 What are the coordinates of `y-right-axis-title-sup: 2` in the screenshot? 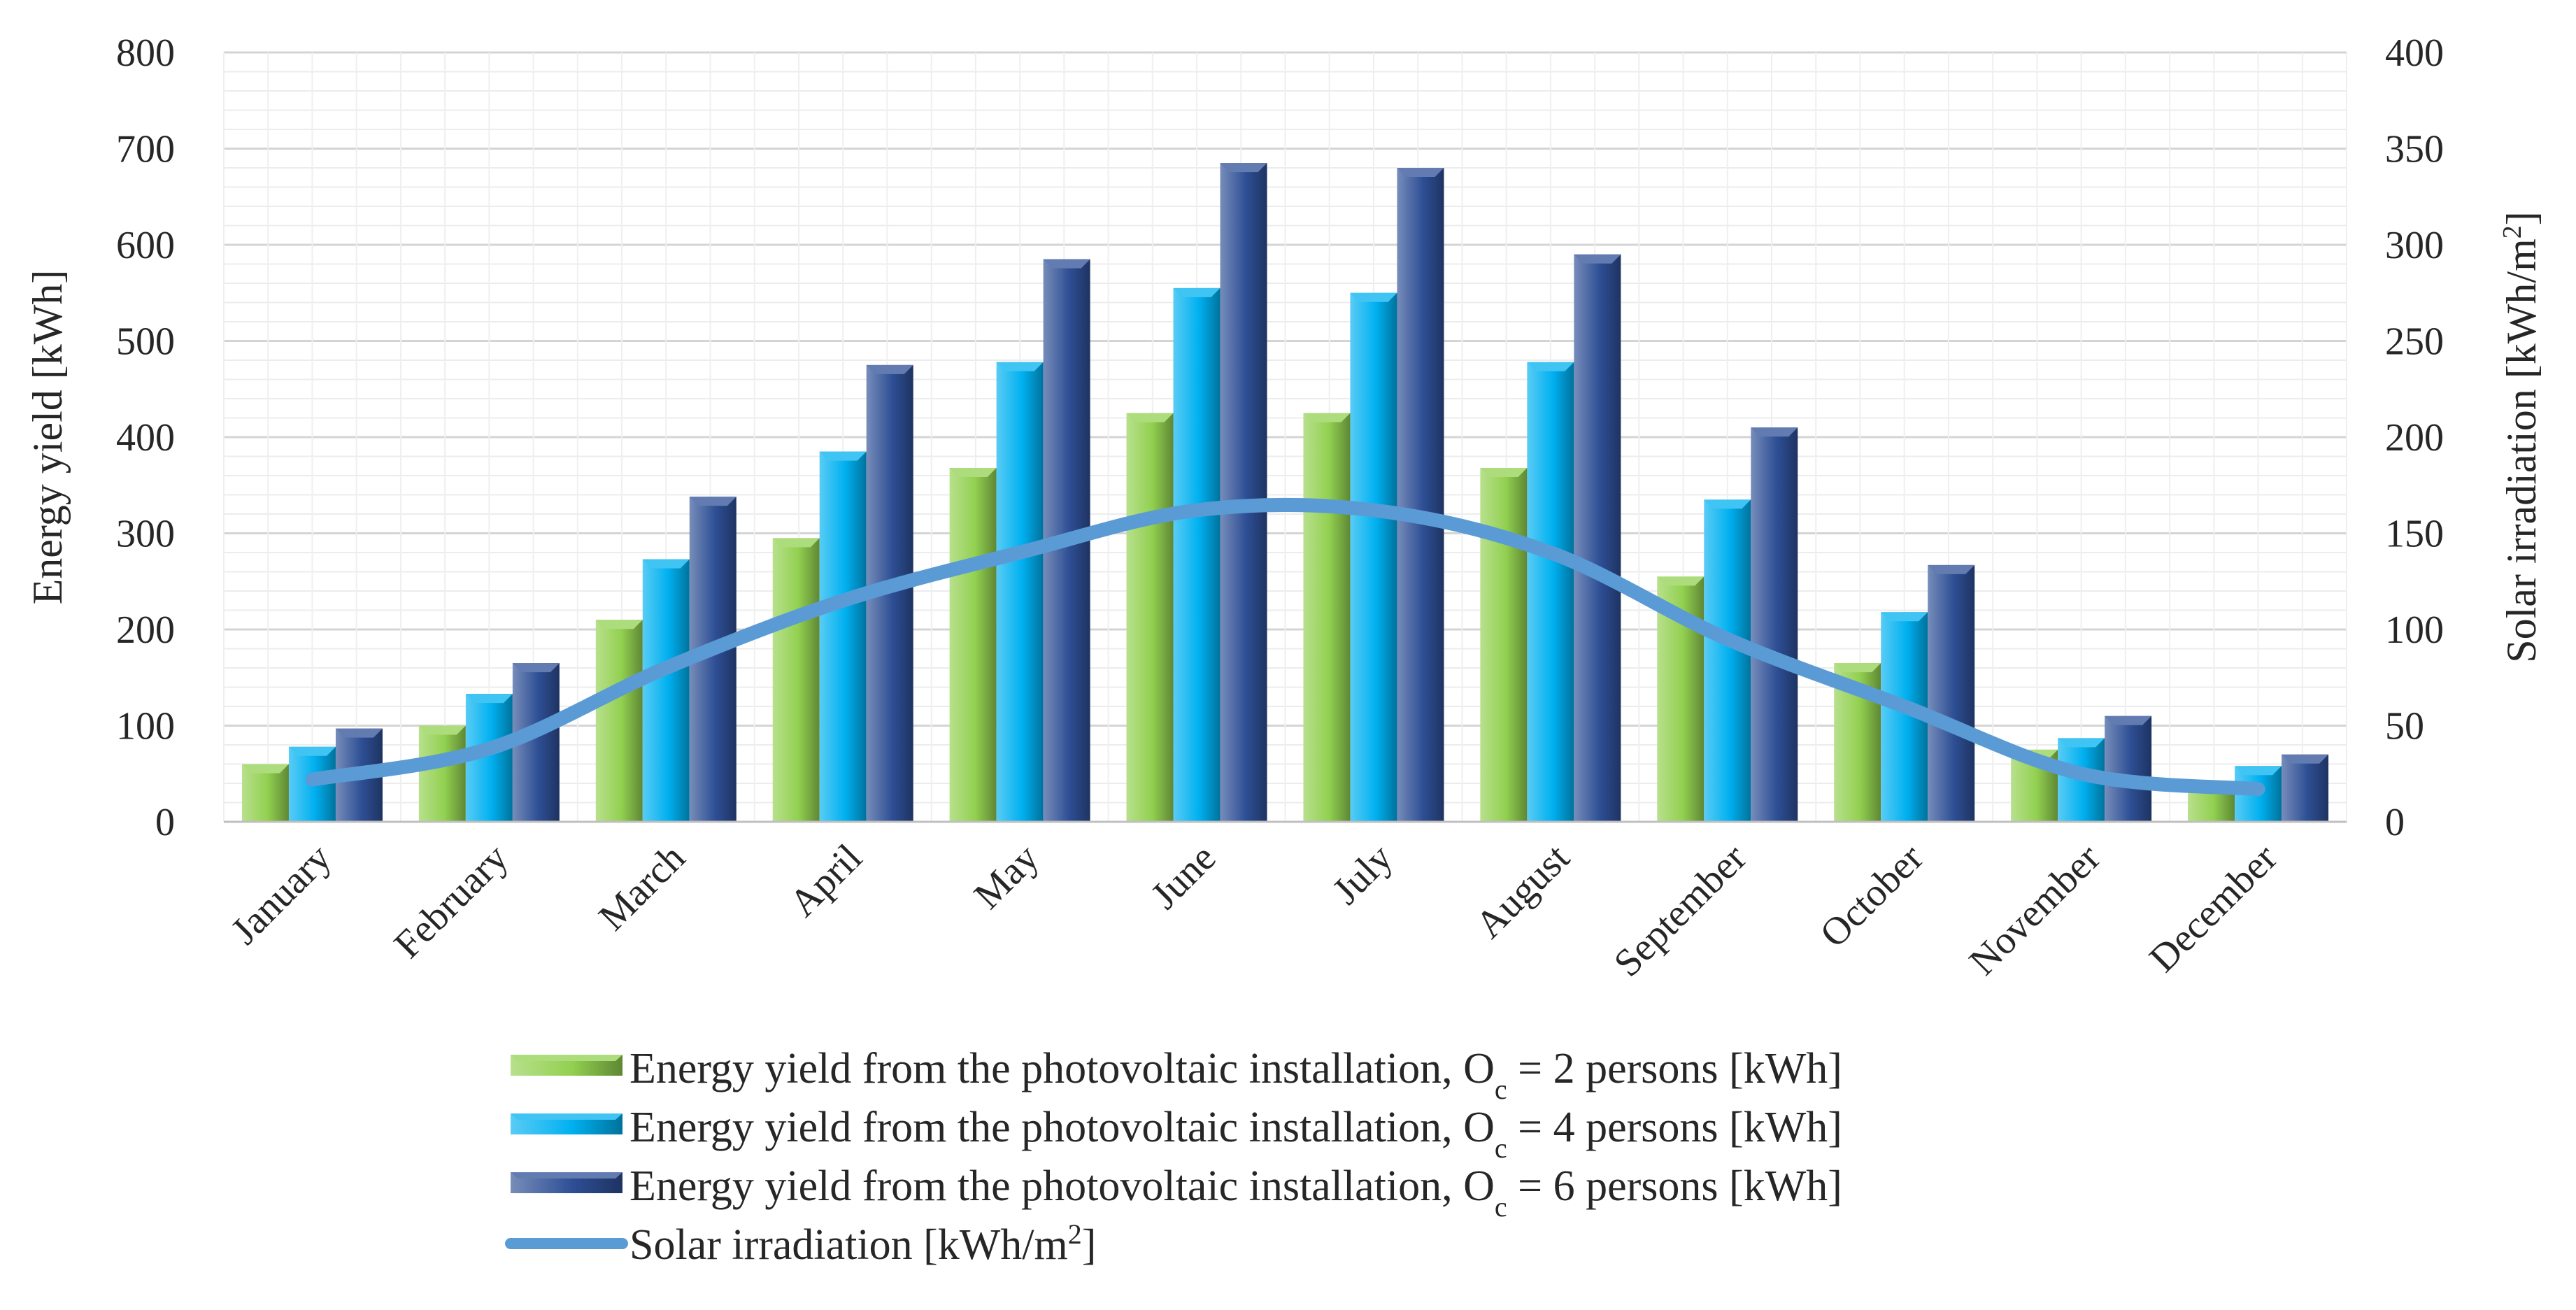 It's located at (2512, 231).